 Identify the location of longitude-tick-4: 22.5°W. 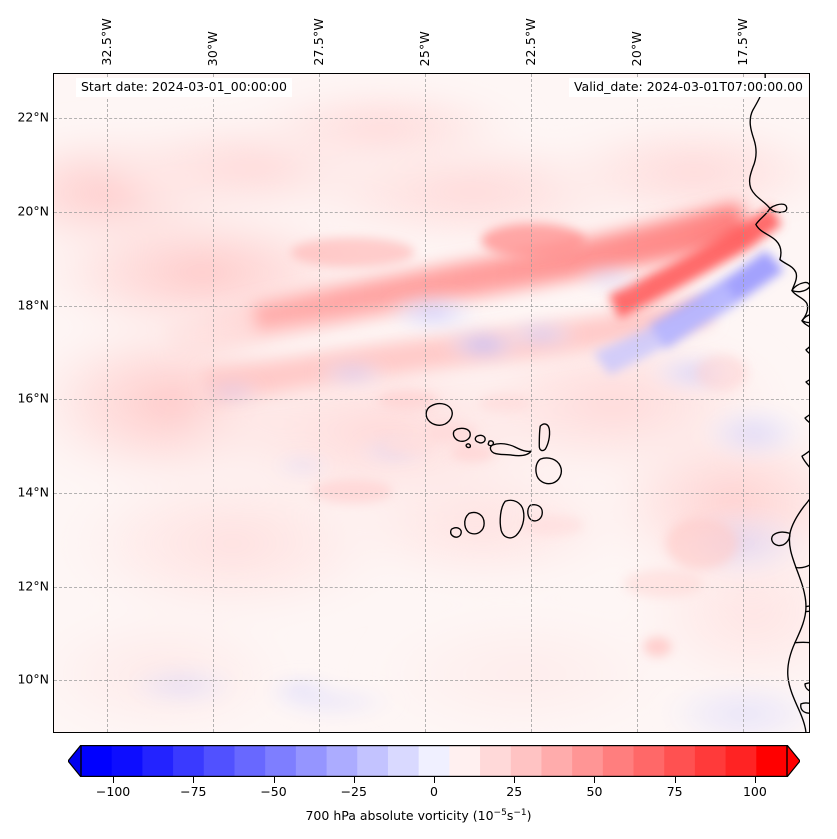
(530, 33).